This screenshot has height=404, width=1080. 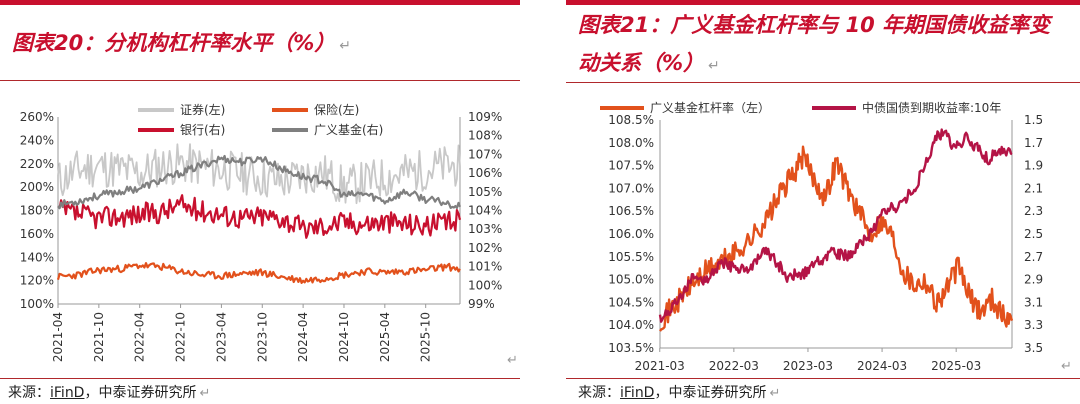 What do you see at coordinates (260, 2) in the screenshot?
I see `left-header-bar` at bounding box center [260, 2].